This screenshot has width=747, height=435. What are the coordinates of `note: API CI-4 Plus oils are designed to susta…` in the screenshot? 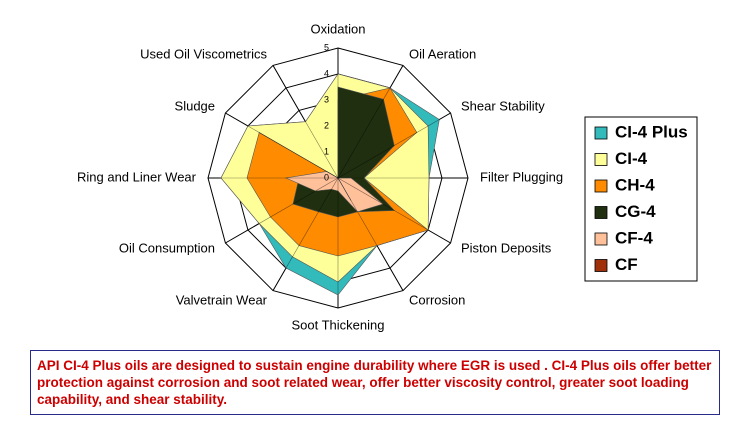 It's located at (375, 382).